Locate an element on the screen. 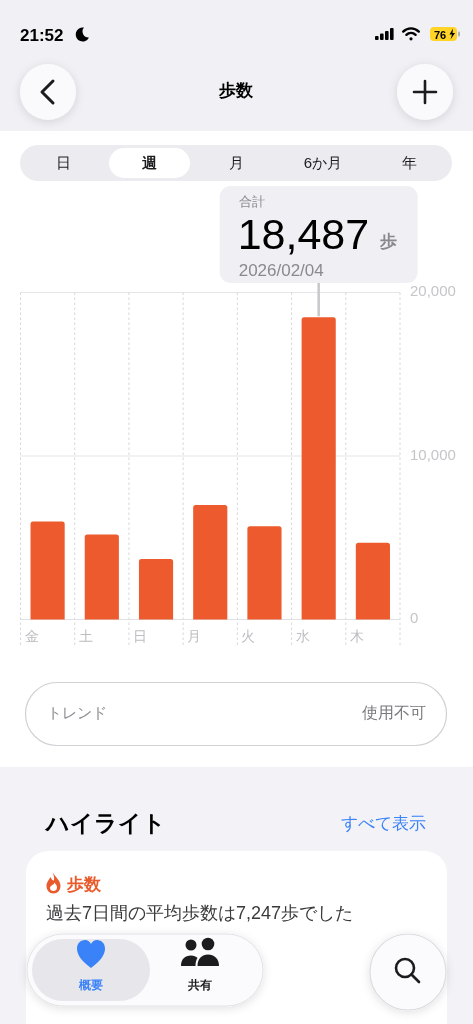  x-tick-label: 金 is located at coordinates (31, 635).